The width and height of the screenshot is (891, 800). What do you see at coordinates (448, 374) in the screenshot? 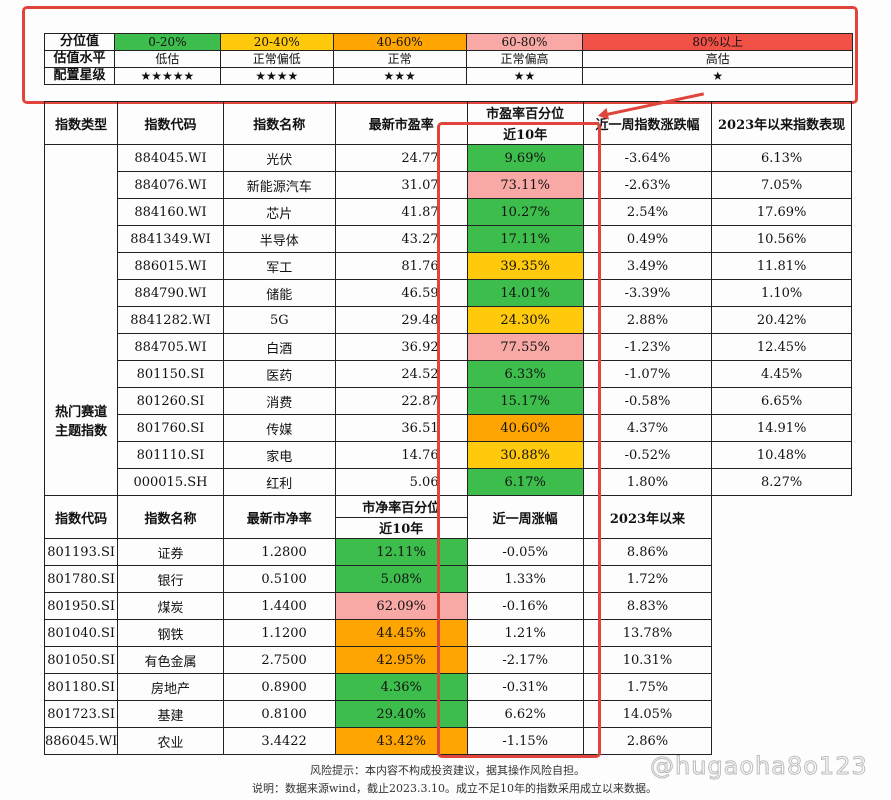
I see `table-row: 801150.SI 医药 24.52 6.33% -1.07% 4.45%` at bounding box center [448, 374].